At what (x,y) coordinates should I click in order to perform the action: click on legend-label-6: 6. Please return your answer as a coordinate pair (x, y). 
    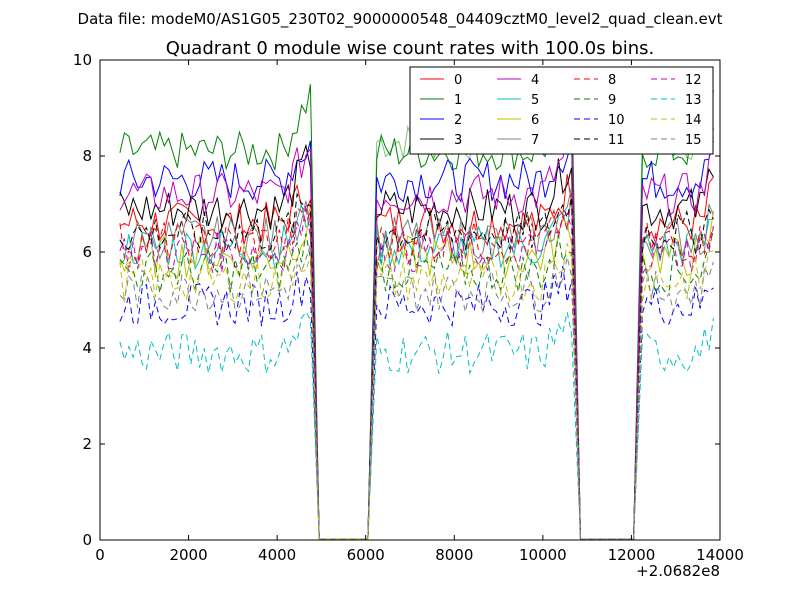
    Looking at the image, I should click on (535, 120).